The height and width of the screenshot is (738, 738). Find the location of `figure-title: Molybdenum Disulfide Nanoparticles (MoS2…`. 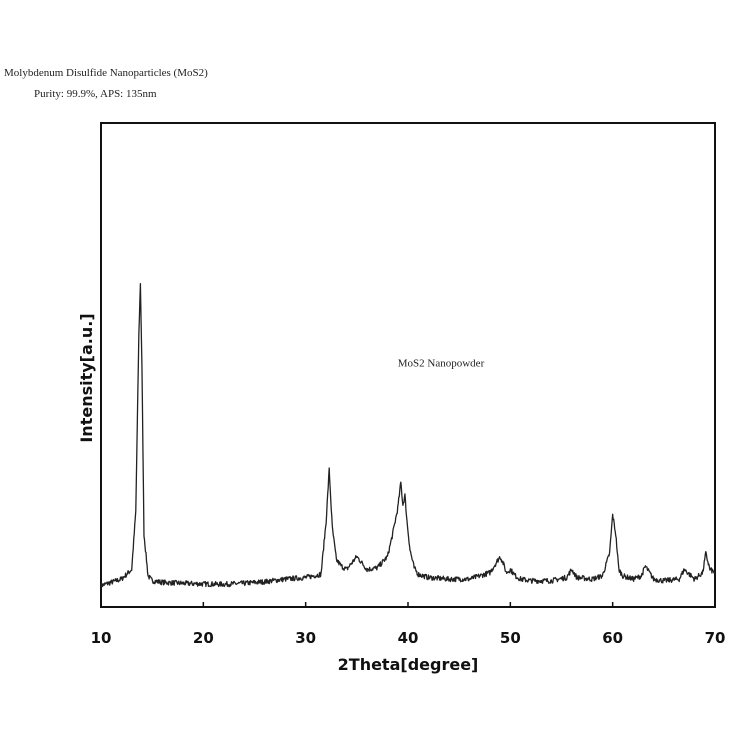

figure-title: Molybdenum Disulfide Nanoparticles (MoS2… is located at coordinates (106, 73).